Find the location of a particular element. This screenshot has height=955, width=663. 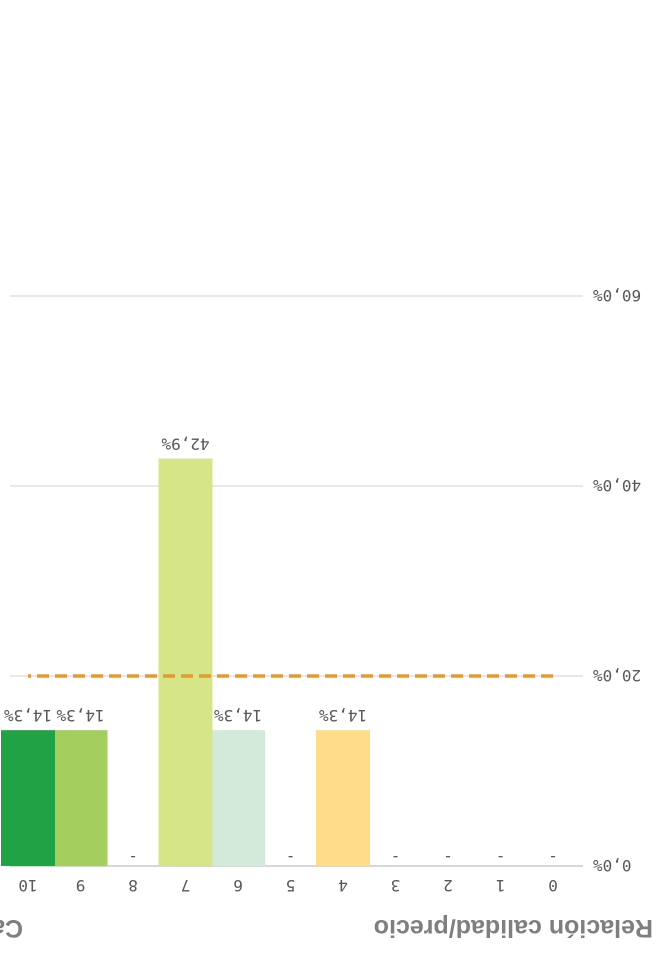

x-tick-label: 2 is located at coordinates (448, 885).